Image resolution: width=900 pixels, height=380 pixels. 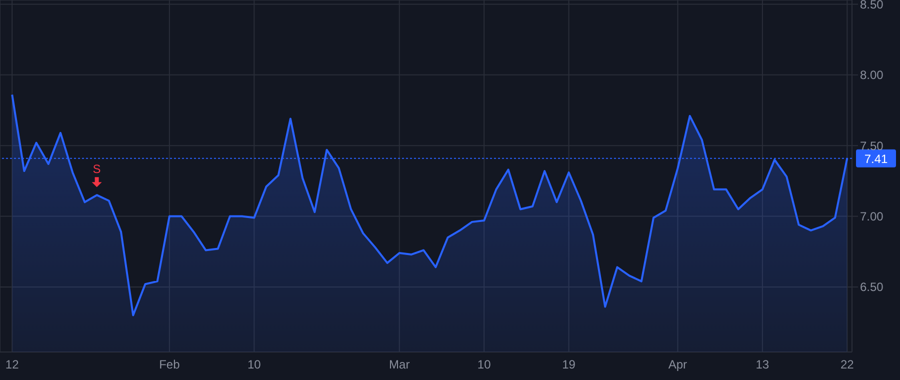 I want to click on x-tick-label: Apr, so click(x=678, y=365).